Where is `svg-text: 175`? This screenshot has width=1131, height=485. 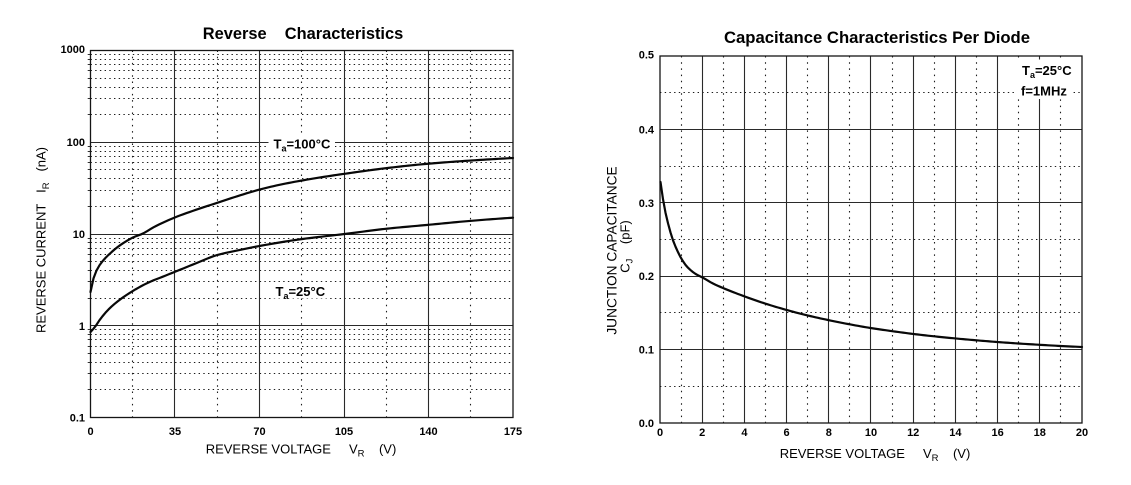
svg-text: 175 is located at coordinates (513, 432).